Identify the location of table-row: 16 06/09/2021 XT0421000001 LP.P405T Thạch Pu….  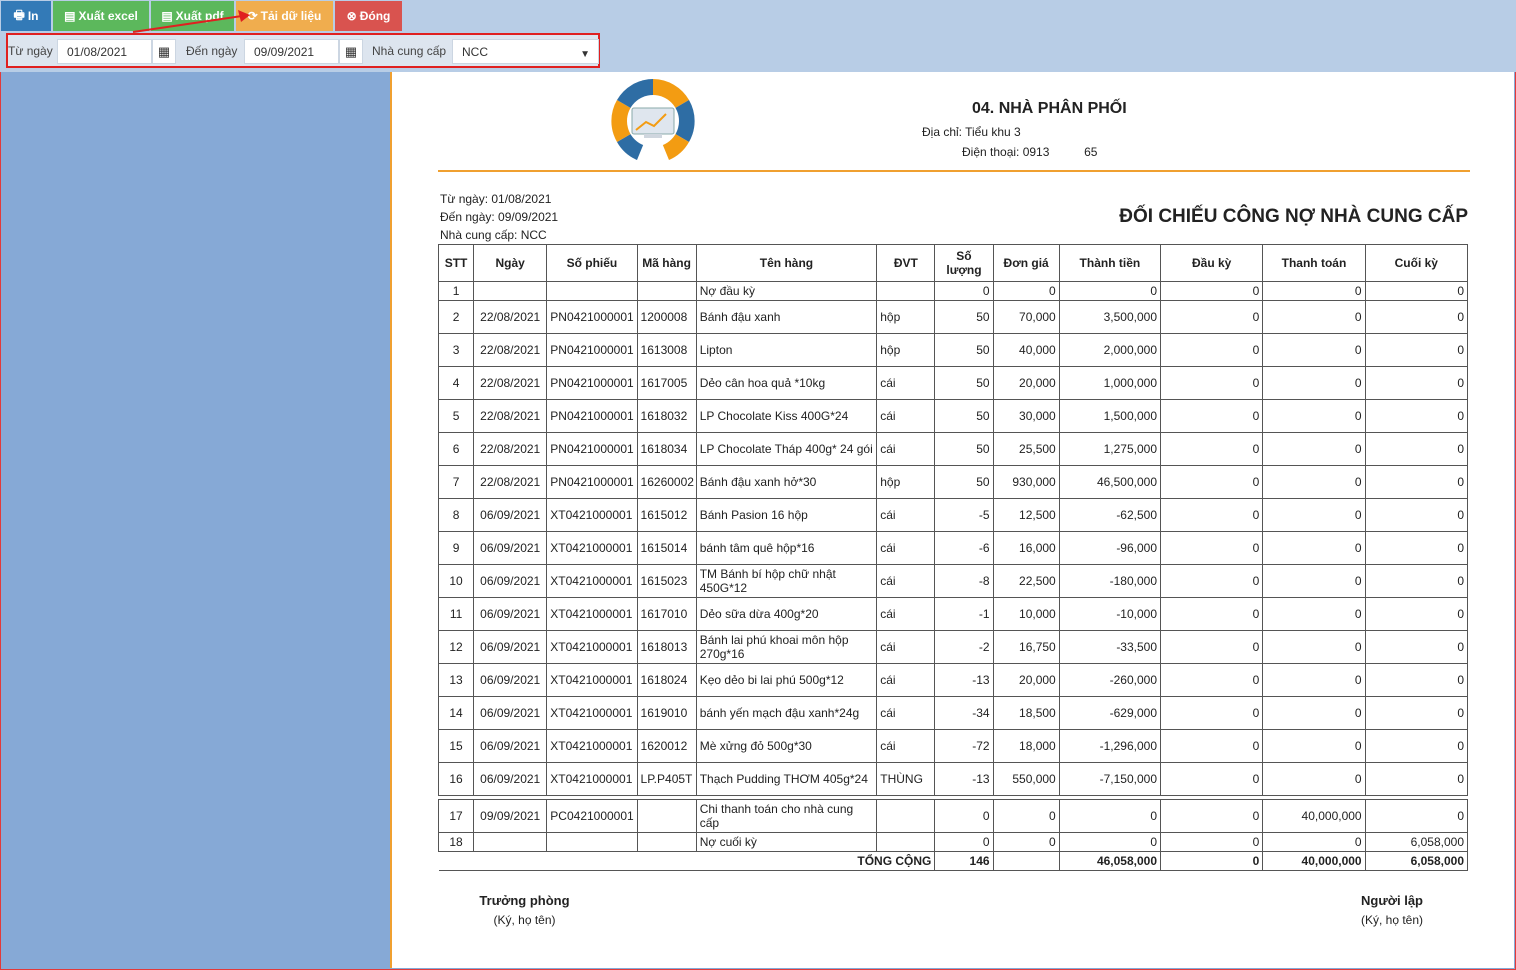
(953, 779).